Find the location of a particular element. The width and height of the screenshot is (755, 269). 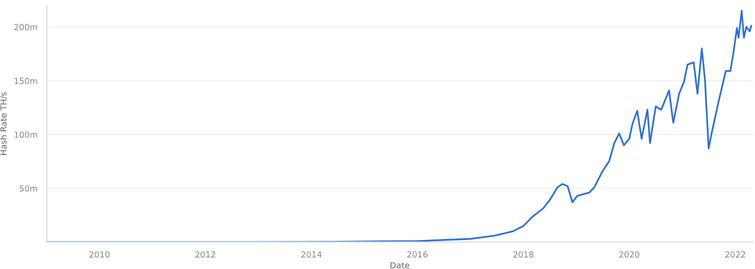

y-tick-label: 150m is located at coordinates (26, 81).